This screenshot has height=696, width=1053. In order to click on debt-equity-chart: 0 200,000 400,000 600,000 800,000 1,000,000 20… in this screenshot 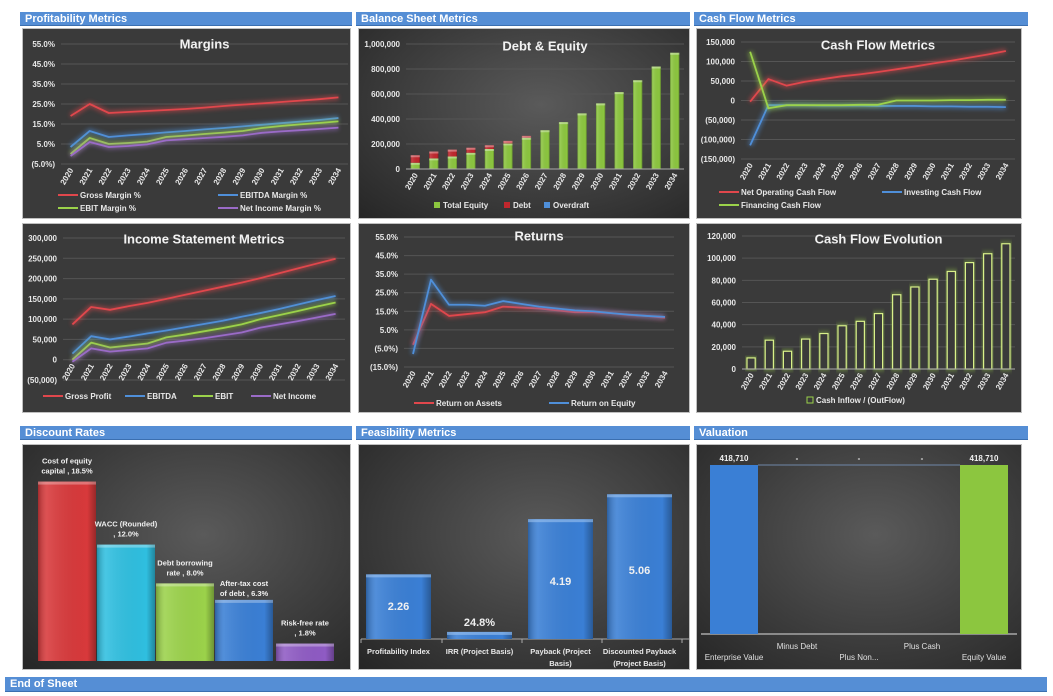, I will do `click(524, 123)`.